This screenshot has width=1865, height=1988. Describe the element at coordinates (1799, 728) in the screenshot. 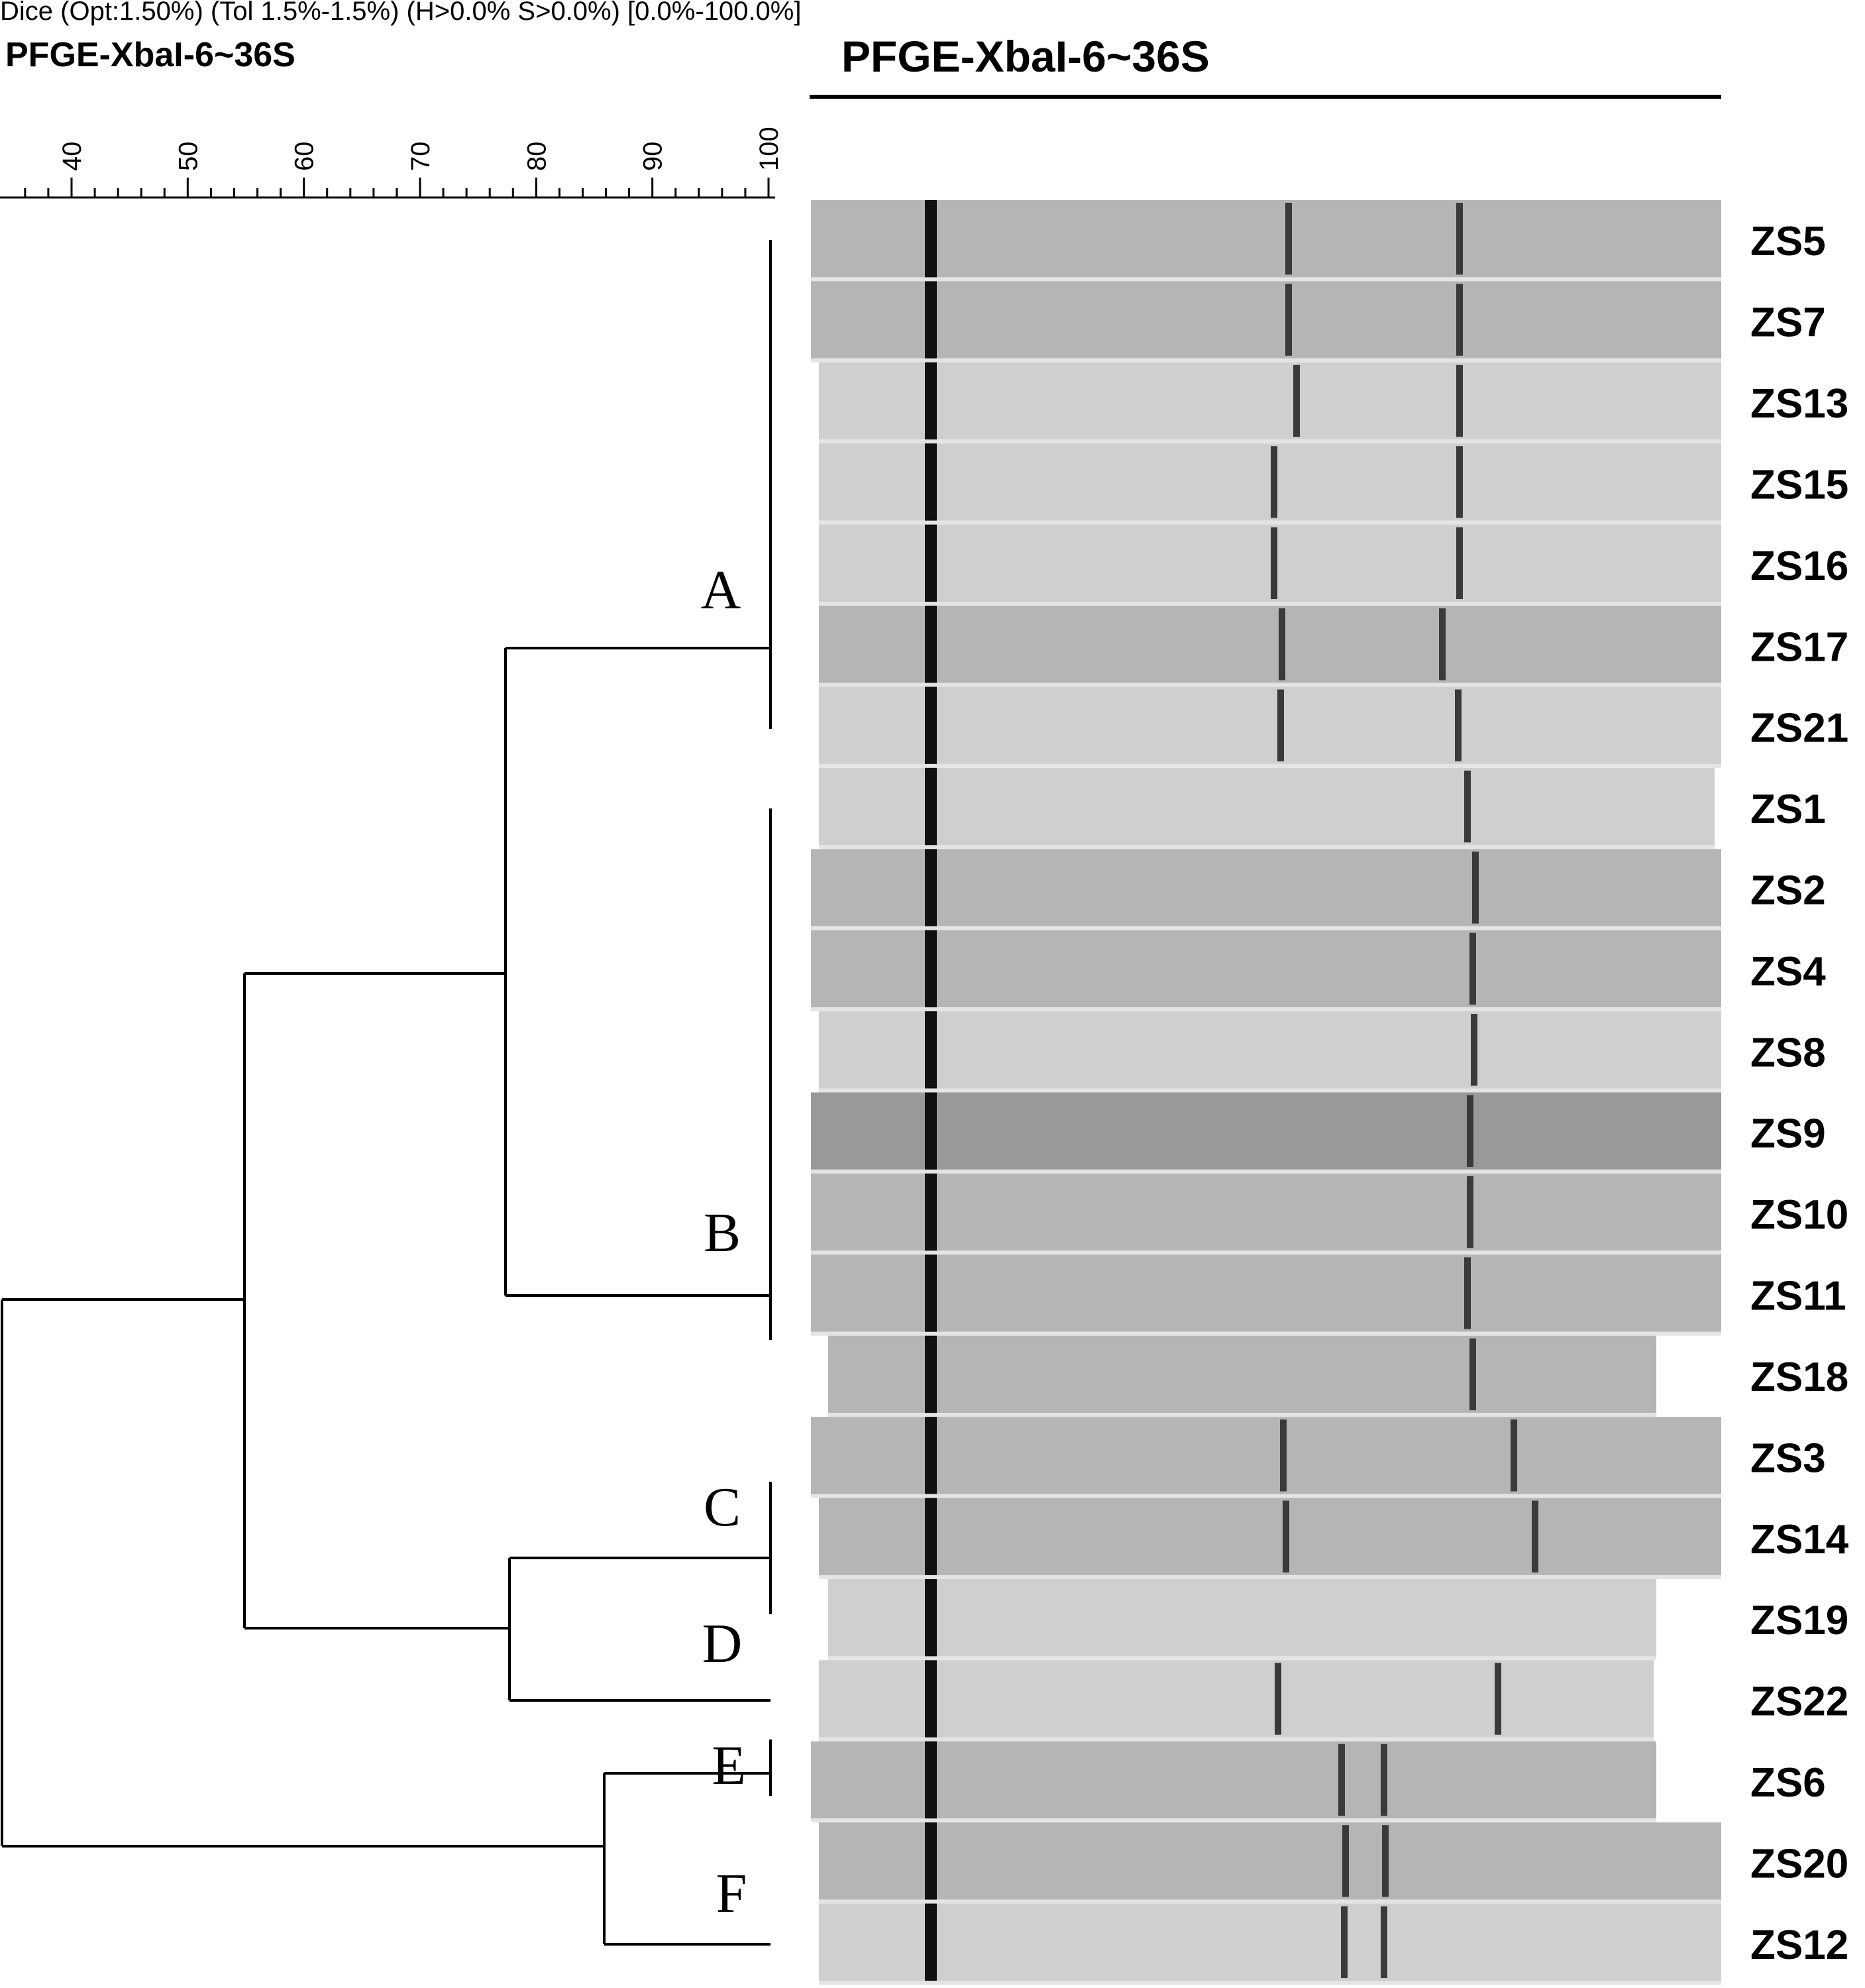

I see `lane-label: ZS21` at that location.